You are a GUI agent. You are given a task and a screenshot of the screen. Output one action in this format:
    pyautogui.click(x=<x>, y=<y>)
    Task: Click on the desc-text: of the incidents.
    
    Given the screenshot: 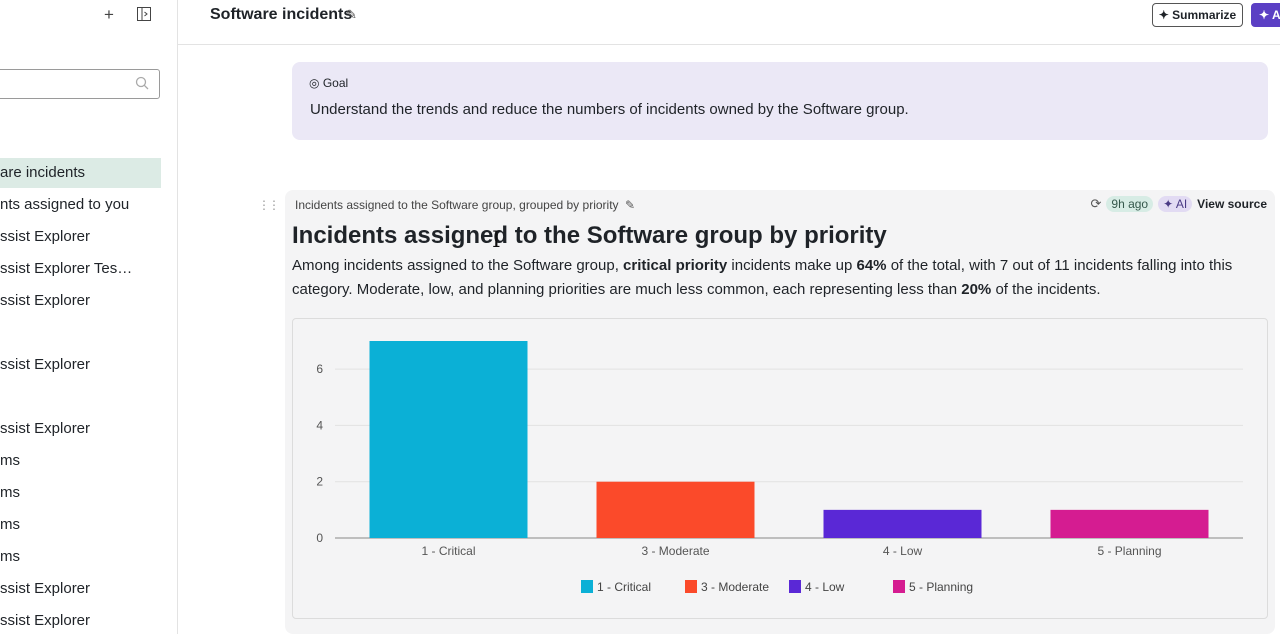 What is the action you would take?
    pyautogui.click(x=1046, y=289)
    